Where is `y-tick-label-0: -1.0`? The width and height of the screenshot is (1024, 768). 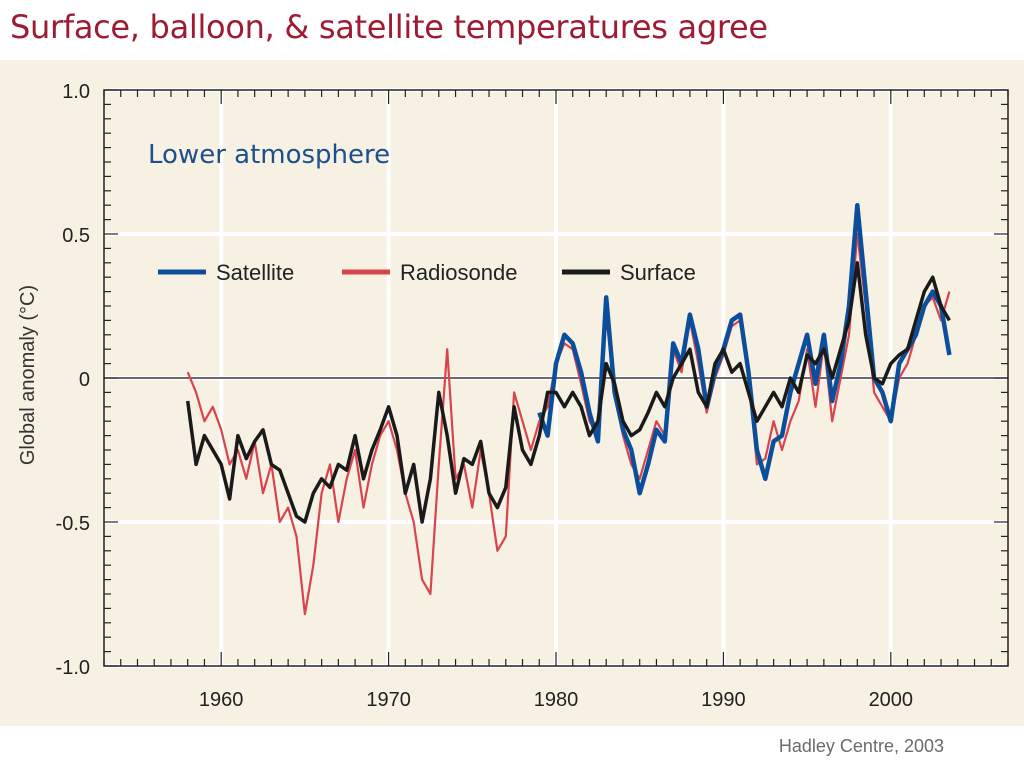 y-tick-label-0: -1.0 is located at coordinates (73, 668).